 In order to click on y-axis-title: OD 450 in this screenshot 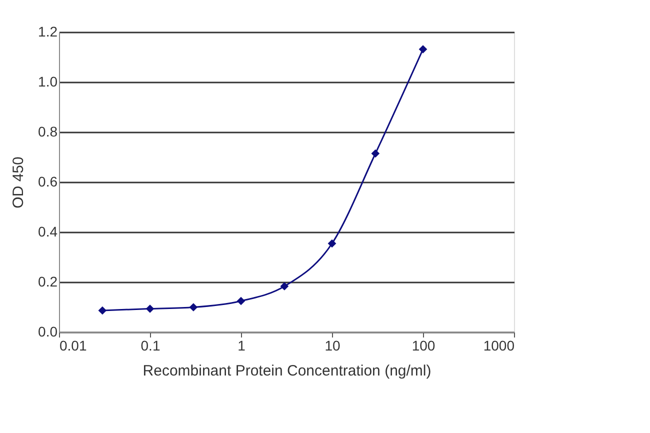, I will do `click(19, 182)`.